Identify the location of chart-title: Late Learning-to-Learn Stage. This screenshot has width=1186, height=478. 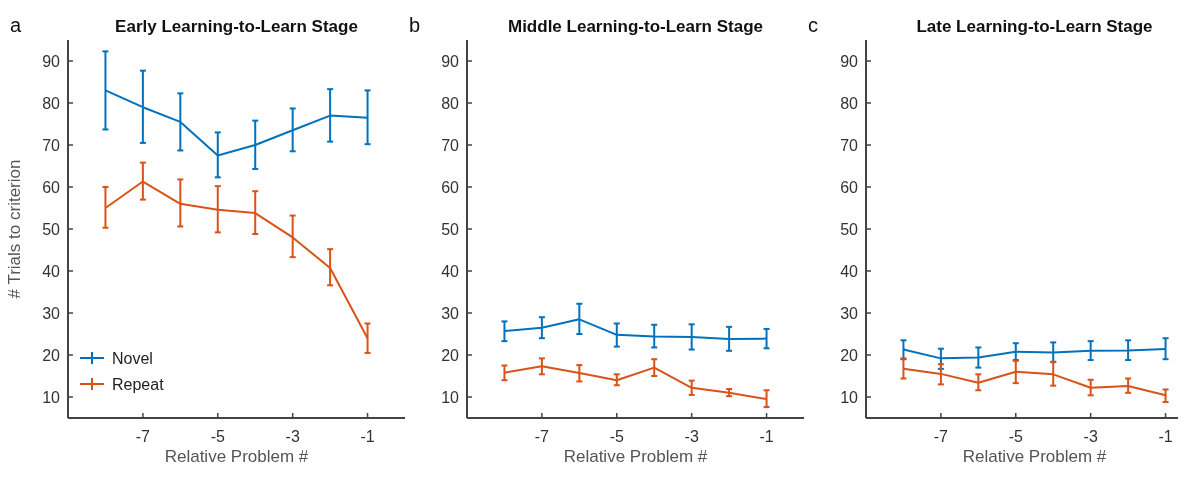
(1034, 26).